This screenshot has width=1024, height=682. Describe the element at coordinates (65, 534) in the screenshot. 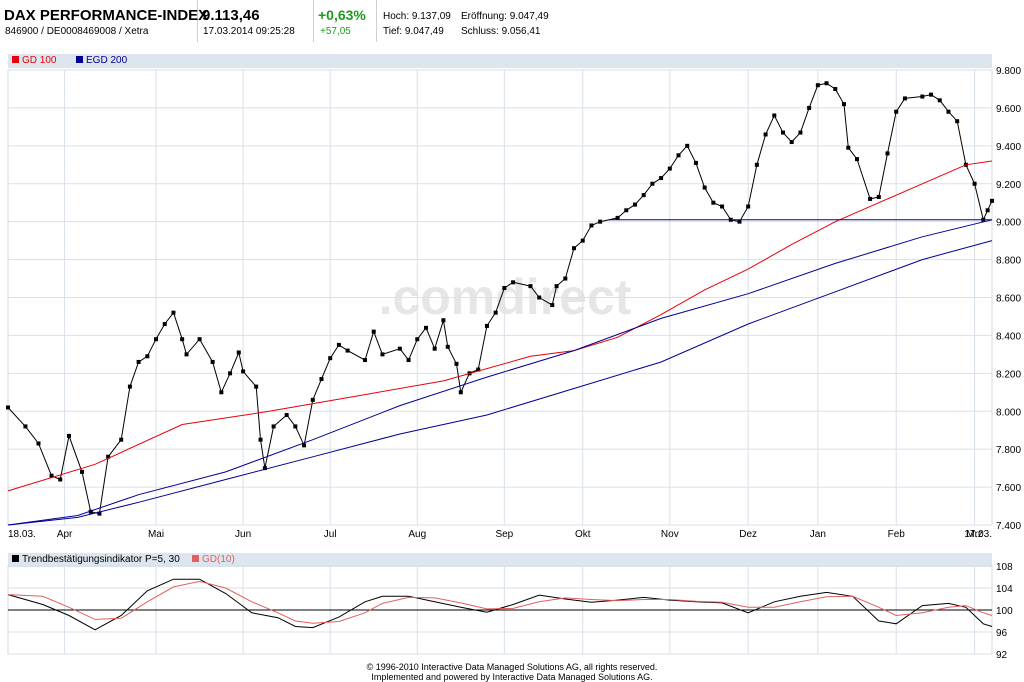

I see `main-x-tick-label: Apr` at that location.